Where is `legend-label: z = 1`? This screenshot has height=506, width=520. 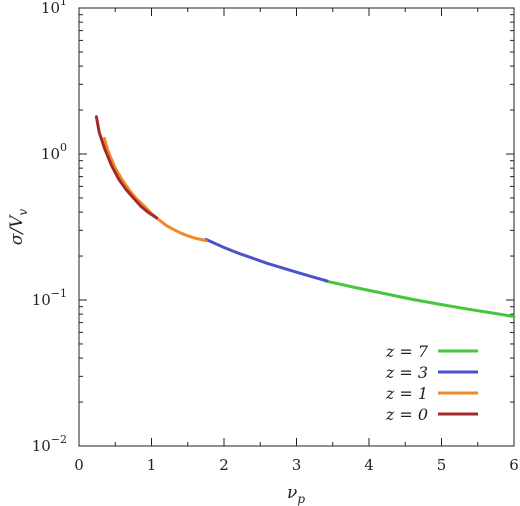 legend-label: z = 1 is located at coordinates (406, 393).